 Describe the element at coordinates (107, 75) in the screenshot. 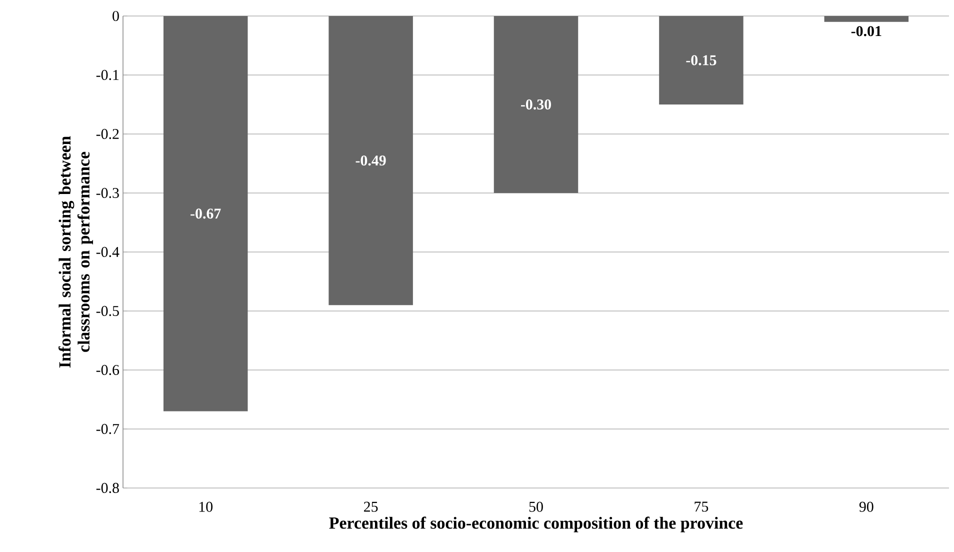

I see `y-tick-label: -0.1` at that location.